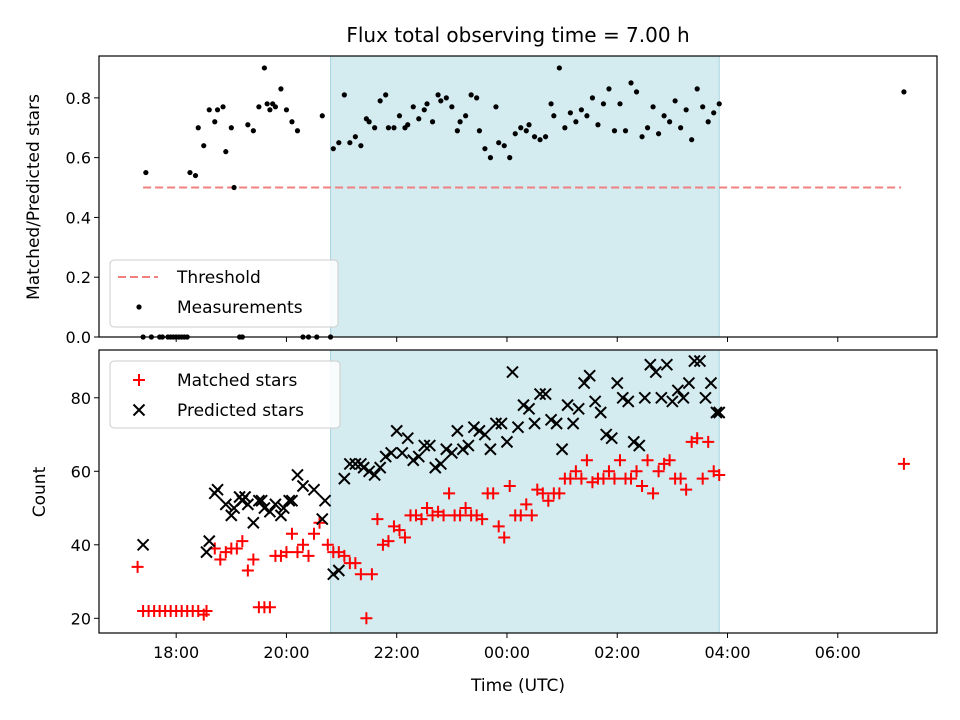 The height and width of the screenshot is (720, 960). I want to click on legend-box, so click(225, 394).